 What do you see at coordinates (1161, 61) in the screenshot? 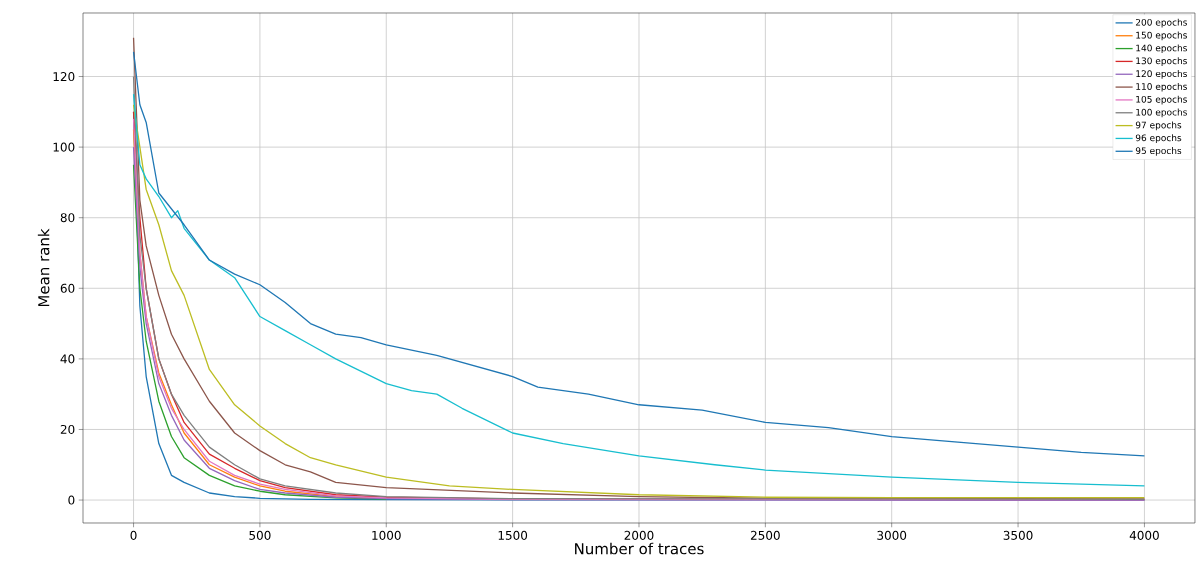
I see `legend-label: 130 epochs` at bounding box center [1161, 61].